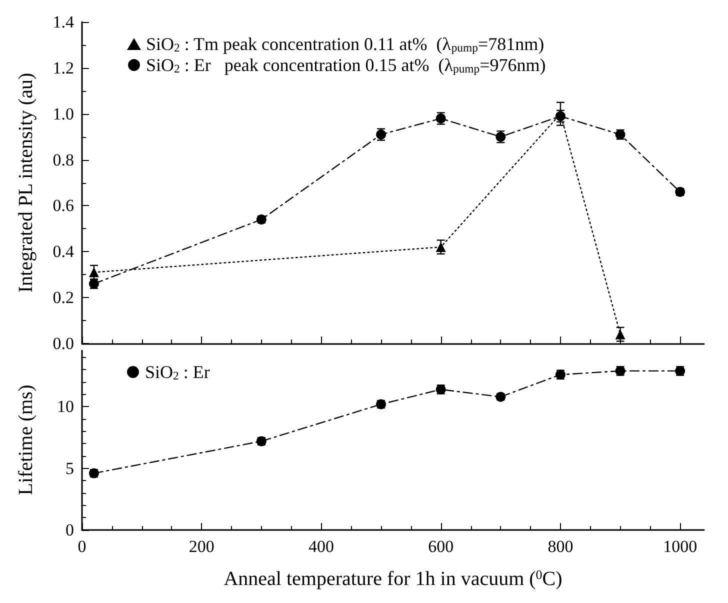 This screenshot has height=603, width=728. I want to click on y-tick-label: 0.4, so click(63, 252).